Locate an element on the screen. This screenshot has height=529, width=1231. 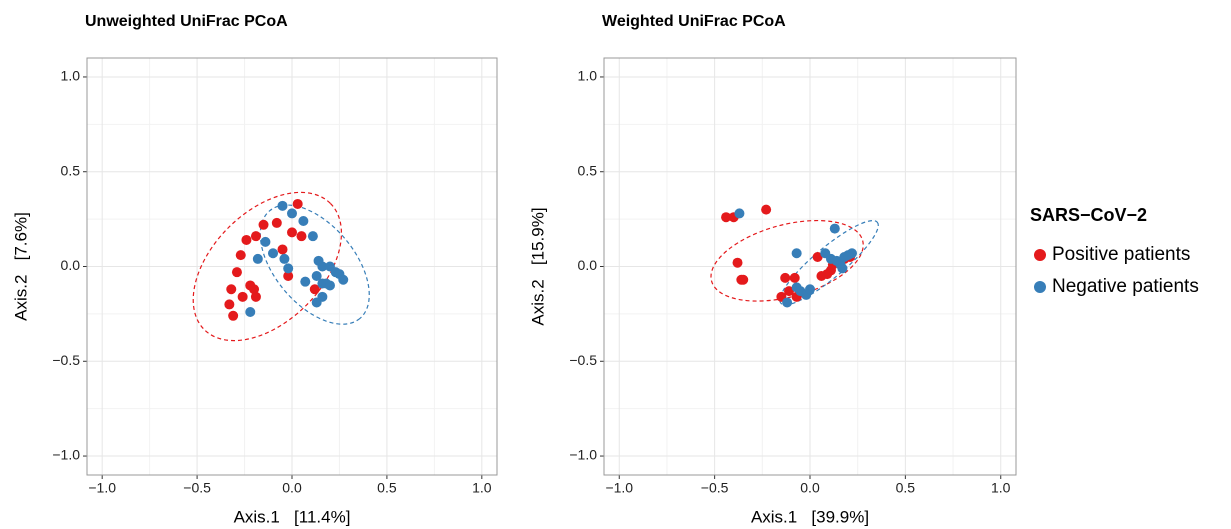
chart-title: Weighted UniFrac PCoA is located at coordinates (694, 21).